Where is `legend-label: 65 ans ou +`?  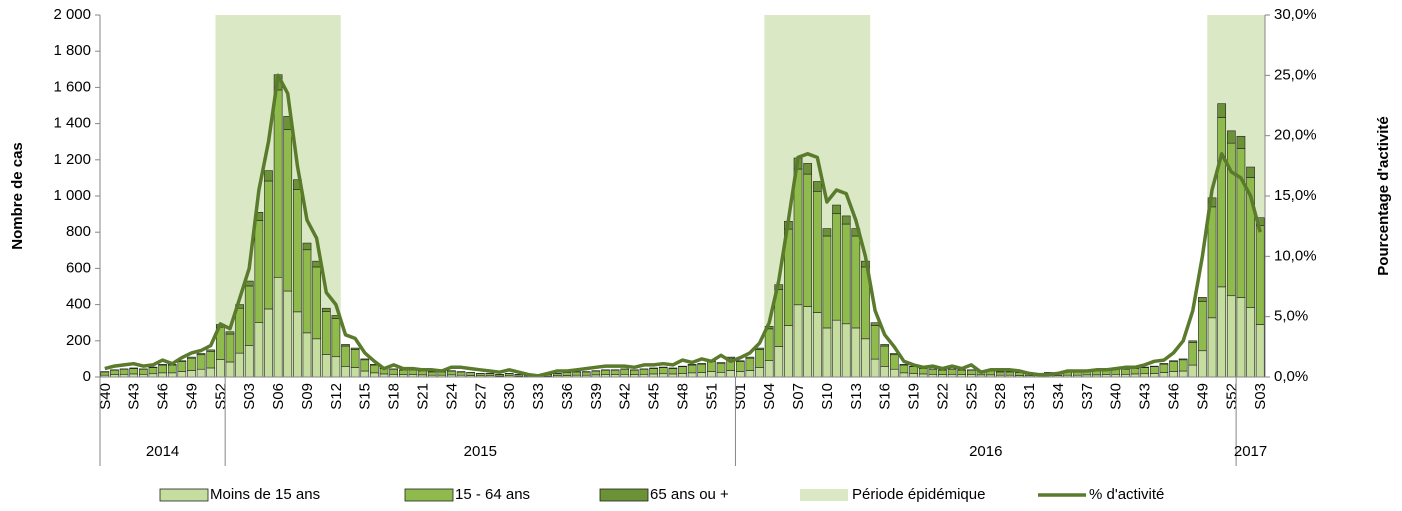 legend-label: 65 ans ou + is located at coordinates (689, 494).